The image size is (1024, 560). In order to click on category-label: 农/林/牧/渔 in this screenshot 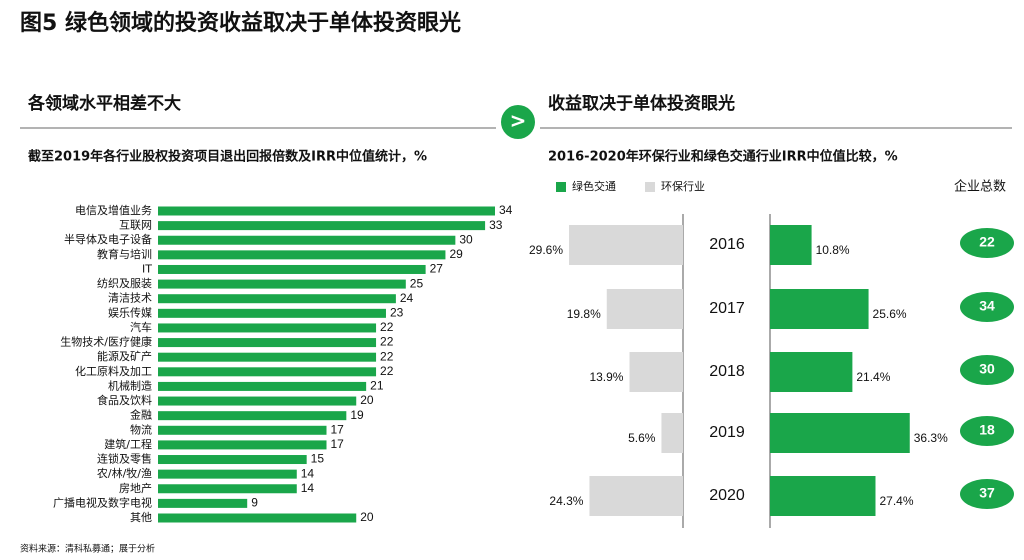, I will do `click(124, 473)`.